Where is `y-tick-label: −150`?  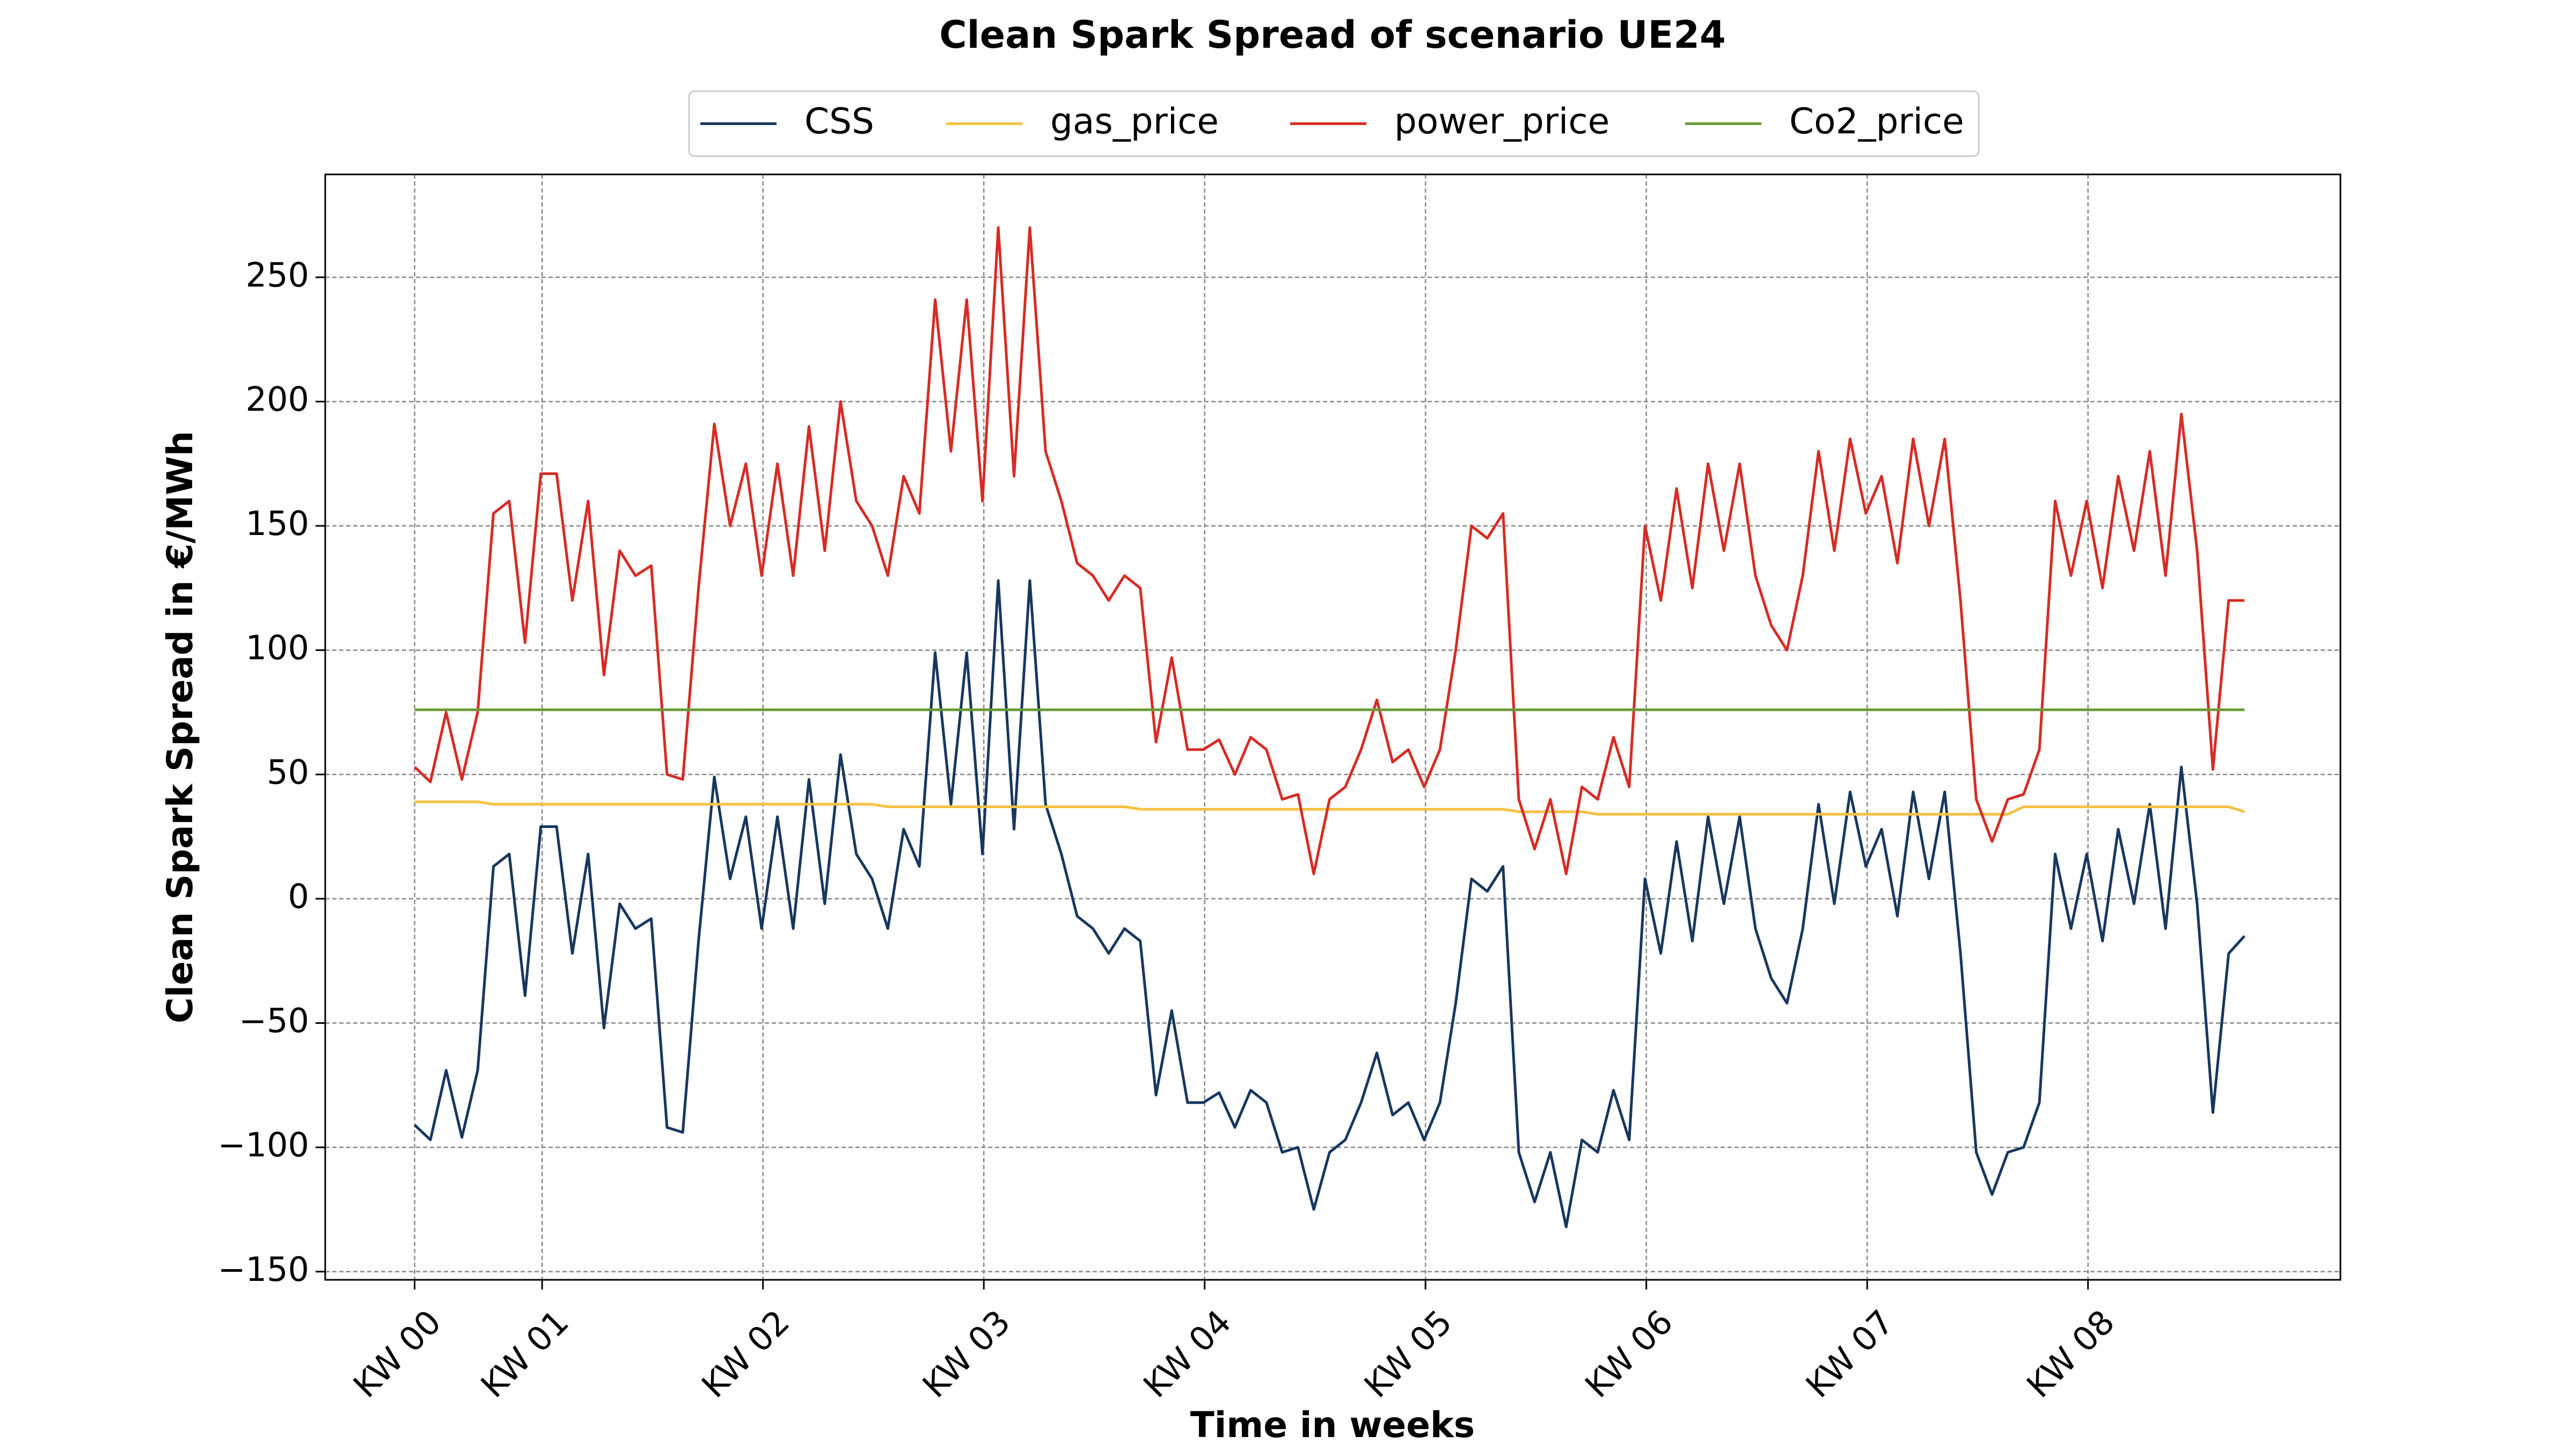 y-tick-label: −150 is located at coordinates (263, 1269).